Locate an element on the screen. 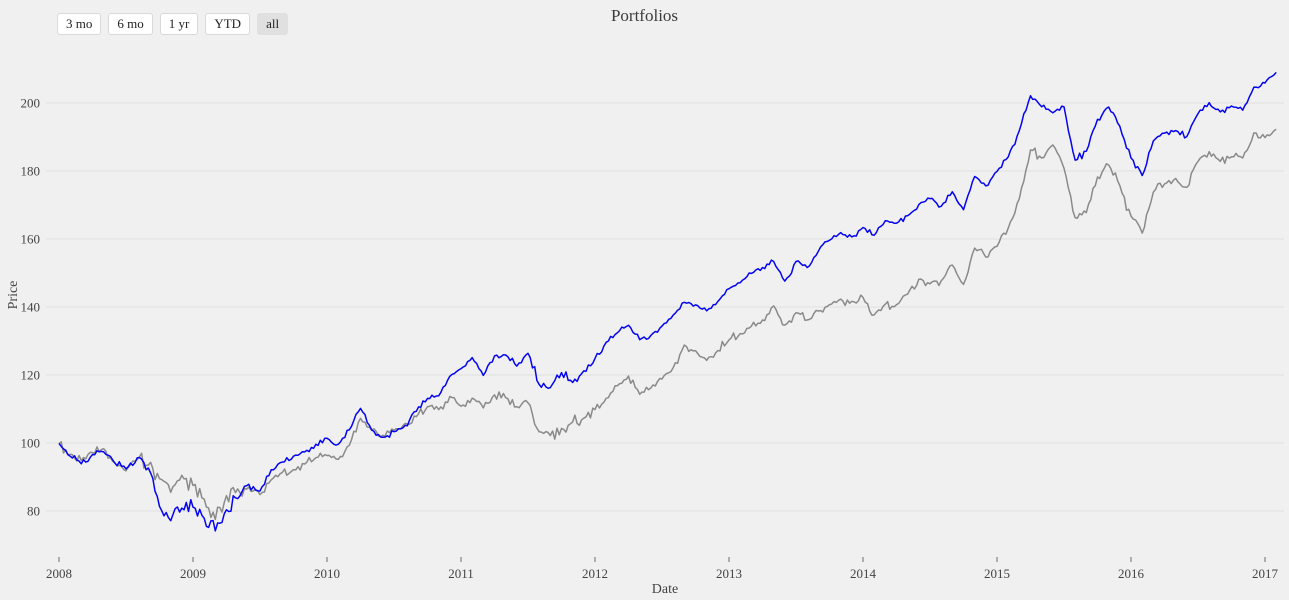 Image resolution: width=1289 pixels, height=600 pixels. x-tick-label-2016: 2016 is located at coordinates (1131, 573).